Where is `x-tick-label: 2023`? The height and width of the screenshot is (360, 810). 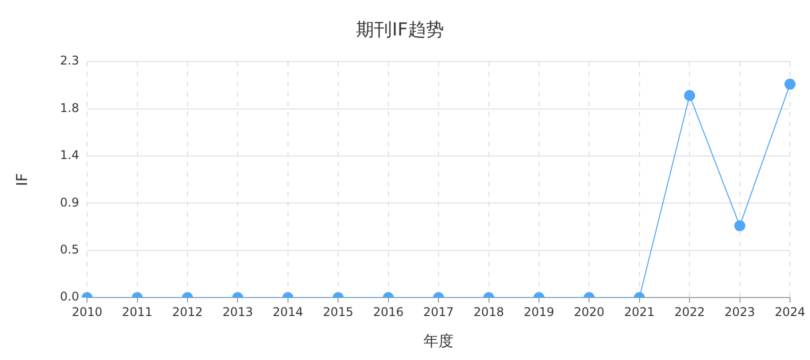
x-tick-label: 2023 is located at coordinates (740, 311).